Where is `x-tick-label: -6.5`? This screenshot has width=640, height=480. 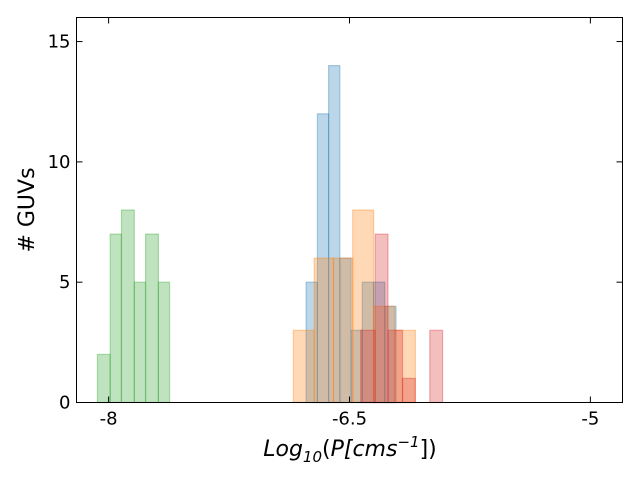 x-tick-label: -6.5 is located at coordinates (349, 419).